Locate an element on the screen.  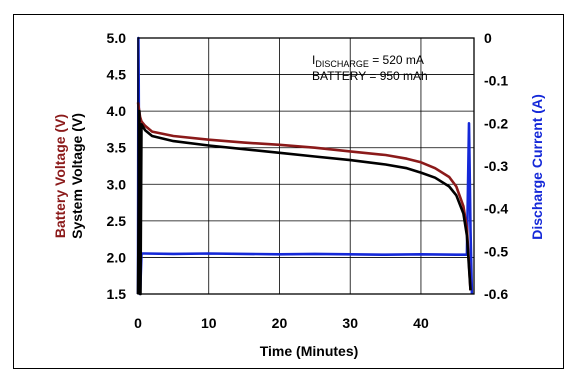
y-left-tick-label: 1.5 is located at coordinates (117, 294).